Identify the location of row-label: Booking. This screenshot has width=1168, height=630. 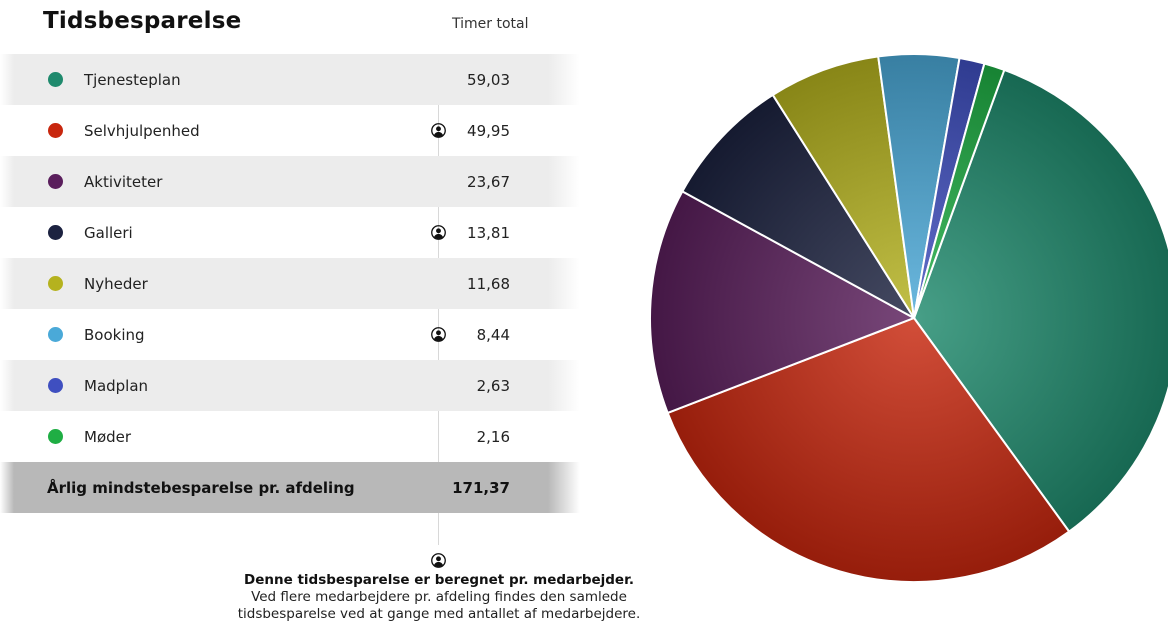
(114, 334).